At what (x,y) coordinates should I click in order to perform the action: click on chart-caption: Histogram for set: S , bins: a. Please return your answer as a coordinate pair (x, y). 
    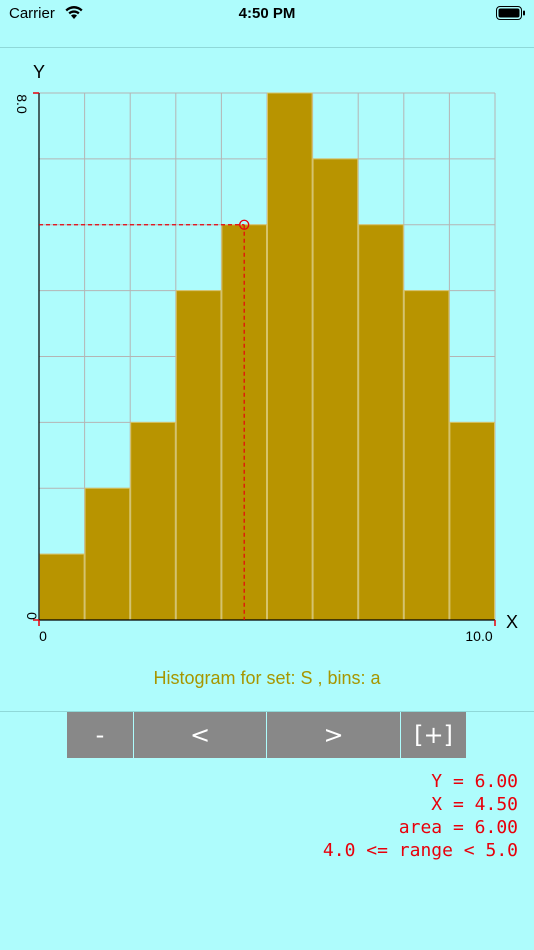
    Looking at the image, I should click on (267, 678).